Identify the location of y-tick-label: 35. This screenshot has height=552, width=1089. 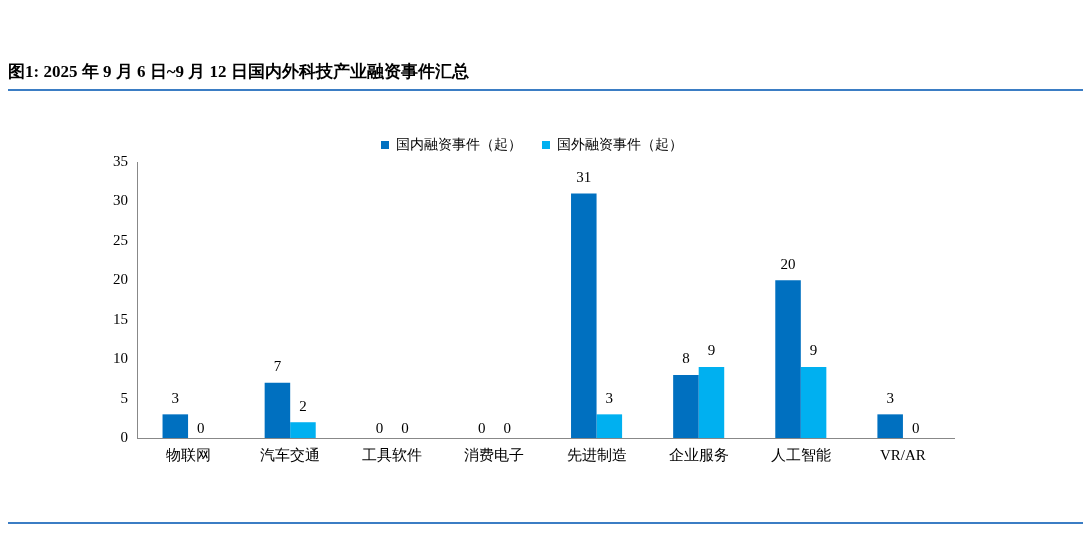
(120, 160).